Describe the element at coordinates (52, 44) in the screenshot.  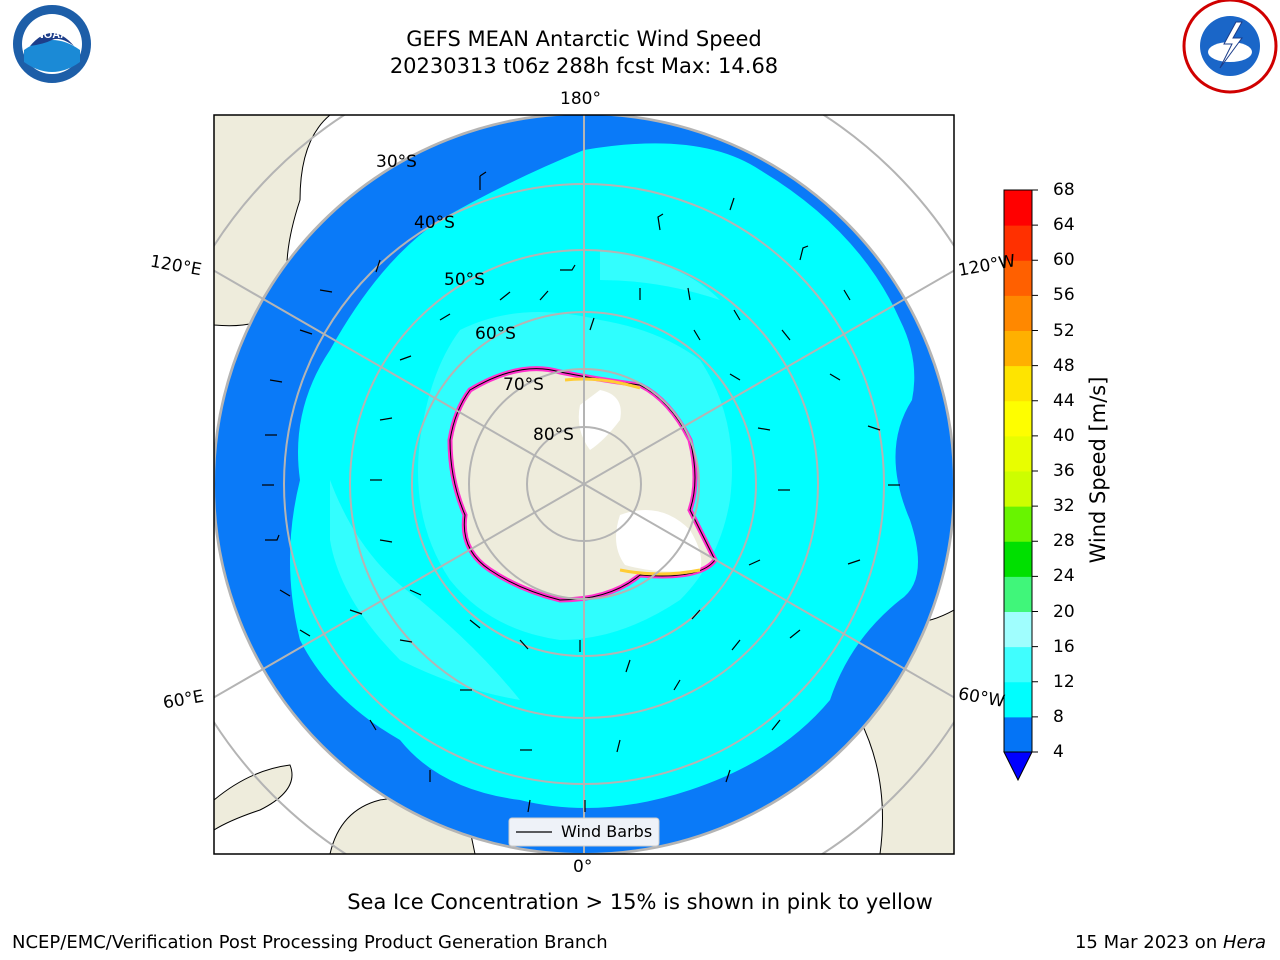
I see `noaa-logo: NOAA` at that location.